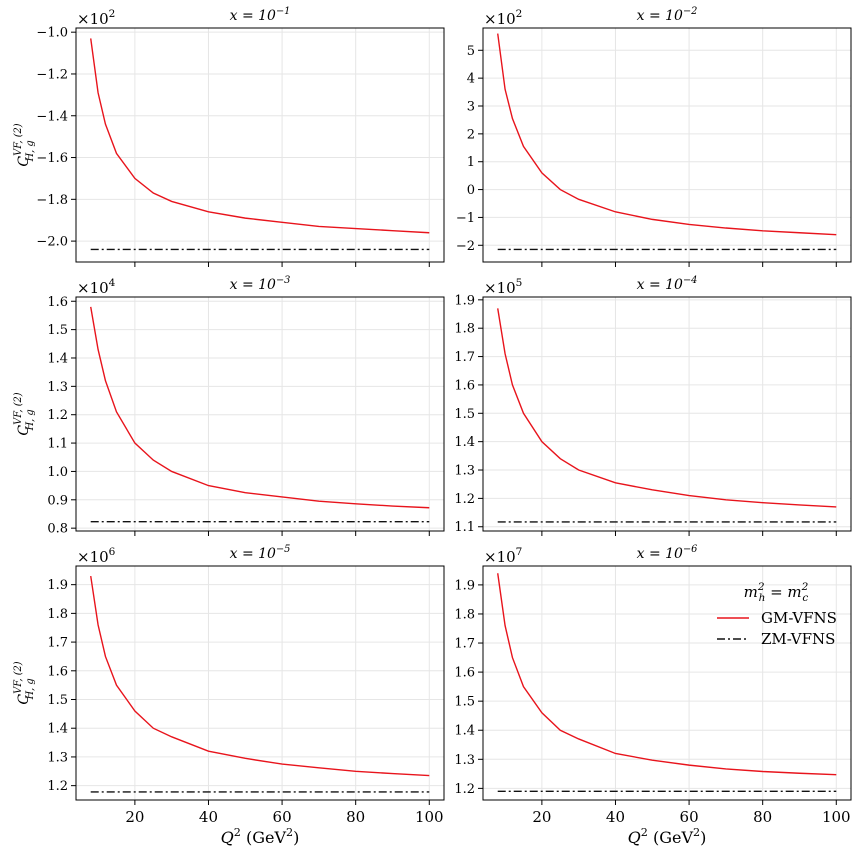  Describe the element at coordinates (690, 11) in the screenshot. I see `title-exp: −2` at that location.